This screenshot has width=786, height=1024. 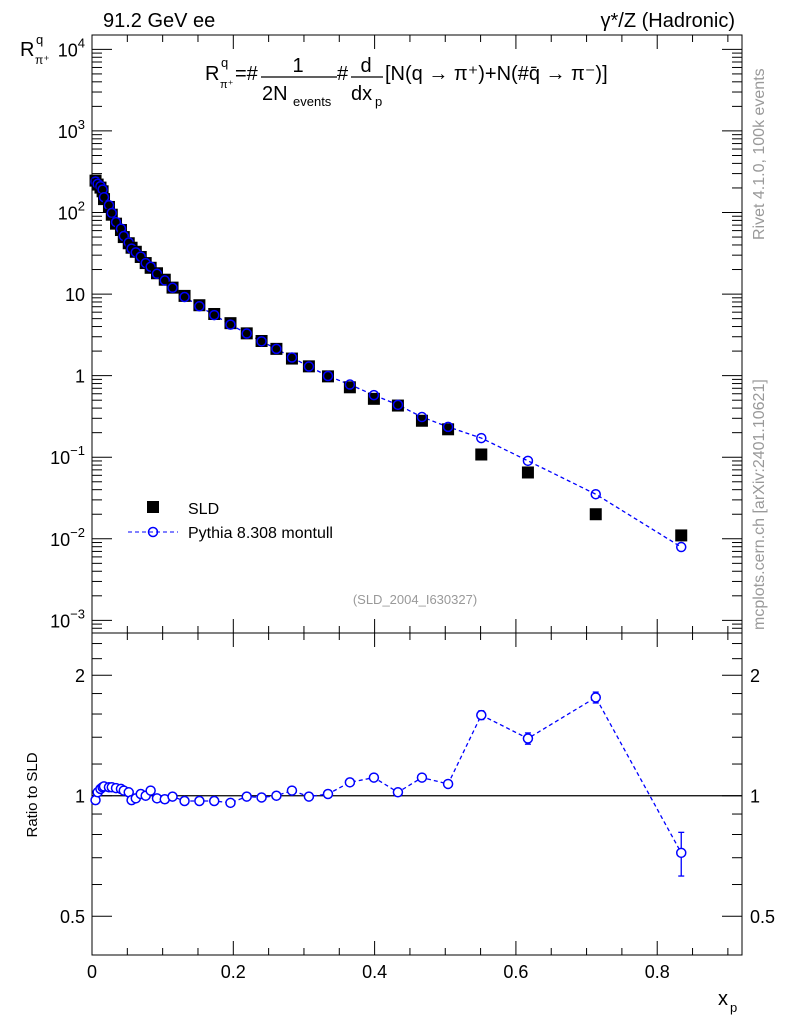 What do you see at coordinates (80, 676) in the screenshot?
I see `ratio-tick-label-left: 2` at bounding box center [80, 676].